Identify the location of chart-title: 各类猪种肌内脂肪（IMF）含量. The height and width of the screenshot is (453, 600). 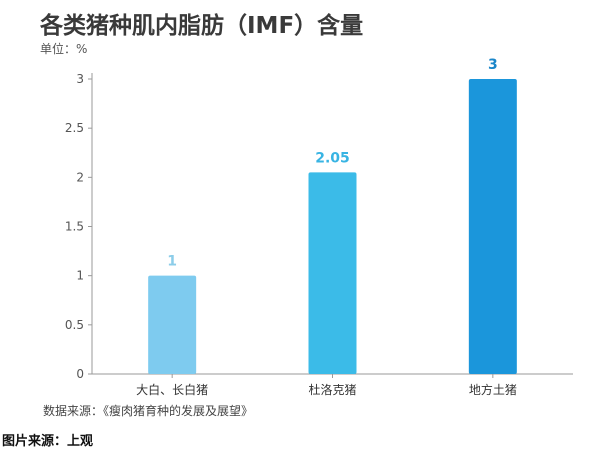
(202, 26).